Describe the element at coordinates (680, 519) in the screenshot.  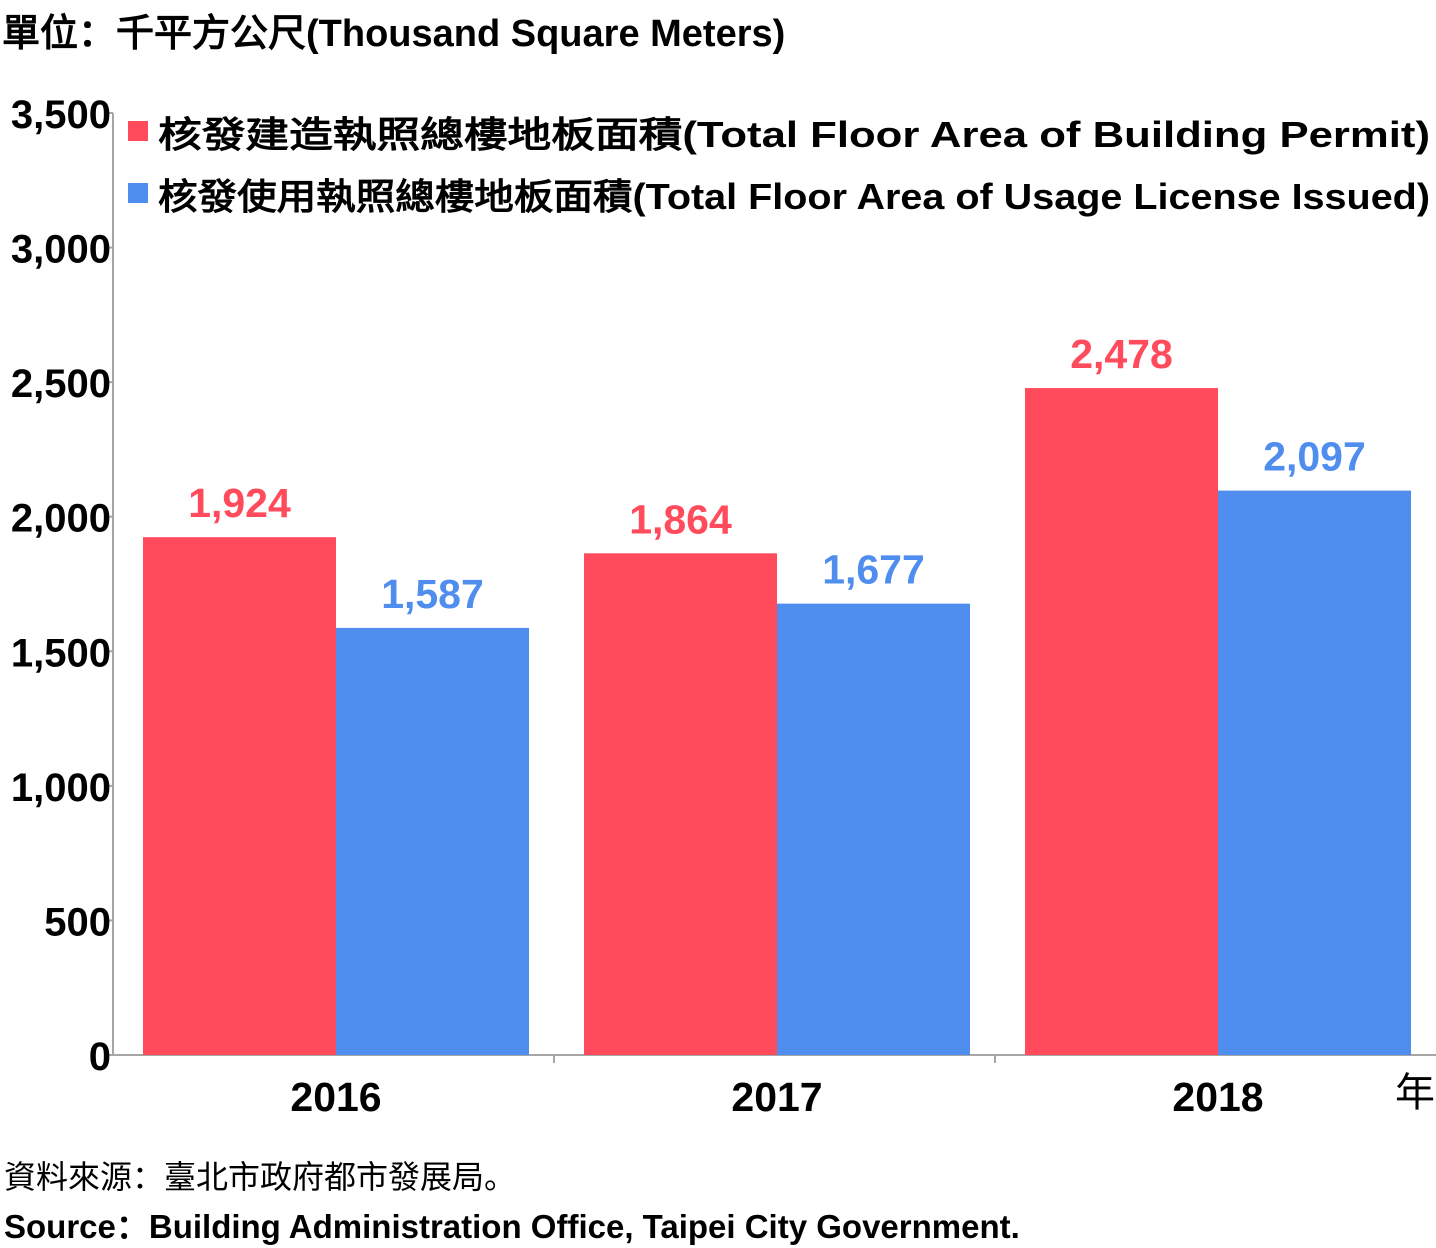
I see `data-label: 1,864` at that location.